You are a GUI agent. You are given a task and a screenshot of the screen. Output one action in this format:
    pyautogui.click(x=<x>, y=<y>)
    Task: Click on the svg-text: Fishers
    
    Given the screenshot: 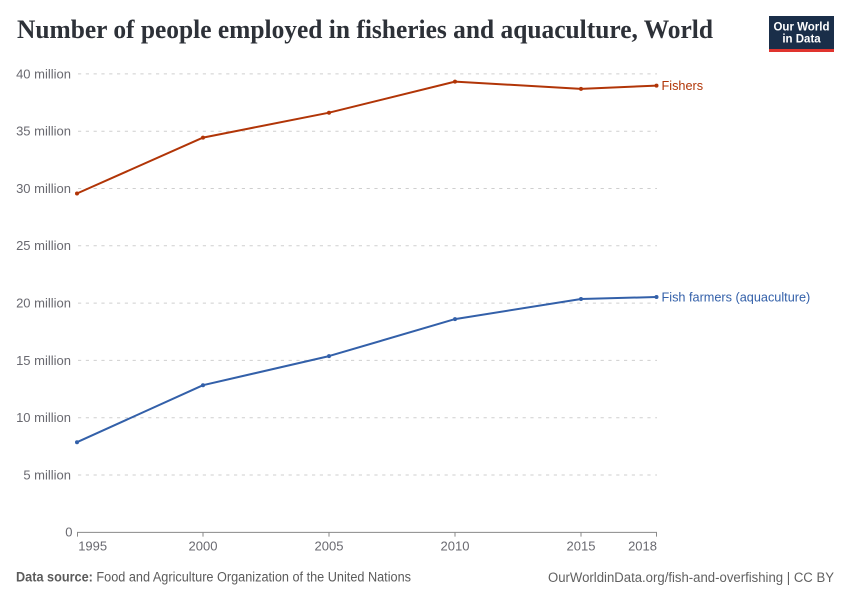 What is the action you would take?
    pyautogui.click(x=683, y=86)
    